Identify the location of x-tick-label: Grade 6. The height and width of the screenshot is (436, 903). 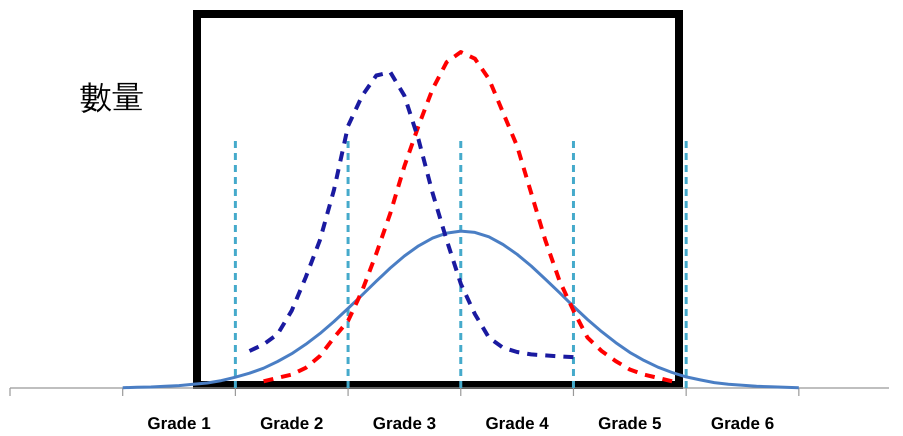
(742, 423).